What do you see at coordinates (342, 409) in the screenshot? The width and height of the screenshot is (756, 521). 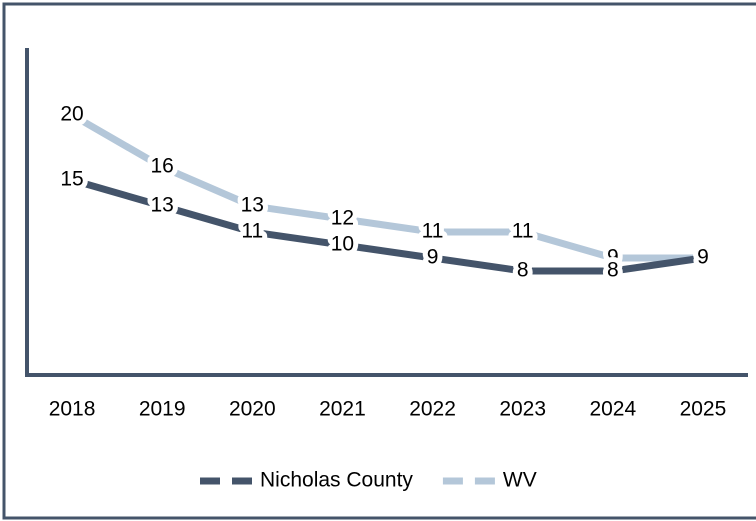 I see `x-tick-label: 2021` at bounding box center [342, 409].